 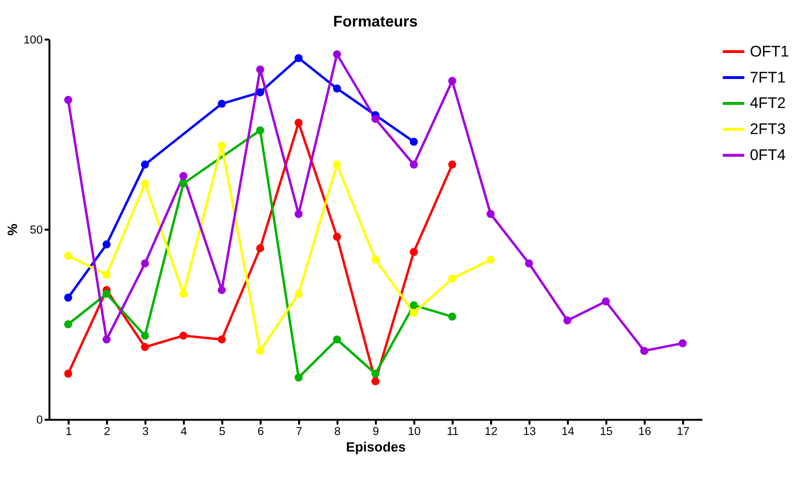 What do you see at coordinates (260, 432) in the screenshot?
I see `x-tick-label: 6` at bounding box center [260, 432].